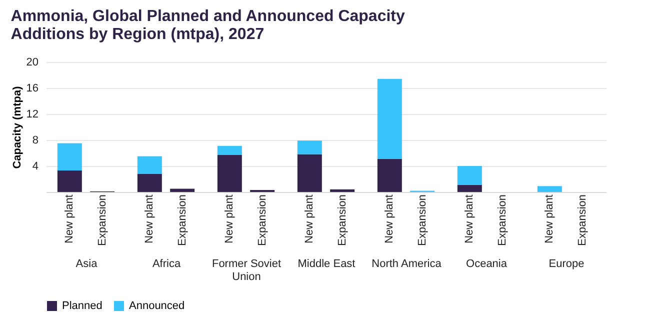 The height and width of the screenshot is (330, 660). What do you see at coordinates (87, 264) in the screenshot?
I see `x-axis-title: Asia` at bounding box center [87, 264].